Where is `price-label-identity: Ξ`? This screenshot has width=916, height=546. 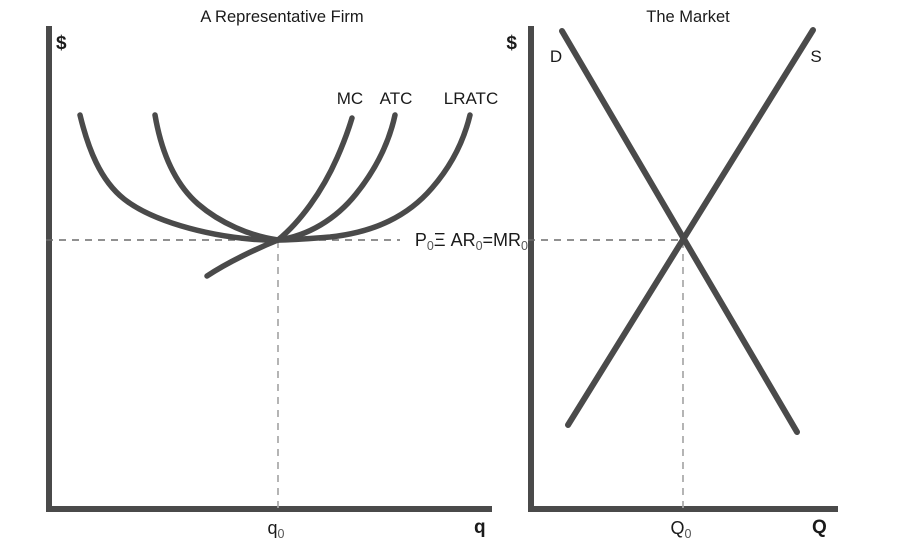
price-label-identity: Ξ is located at coordinates (440, 240).